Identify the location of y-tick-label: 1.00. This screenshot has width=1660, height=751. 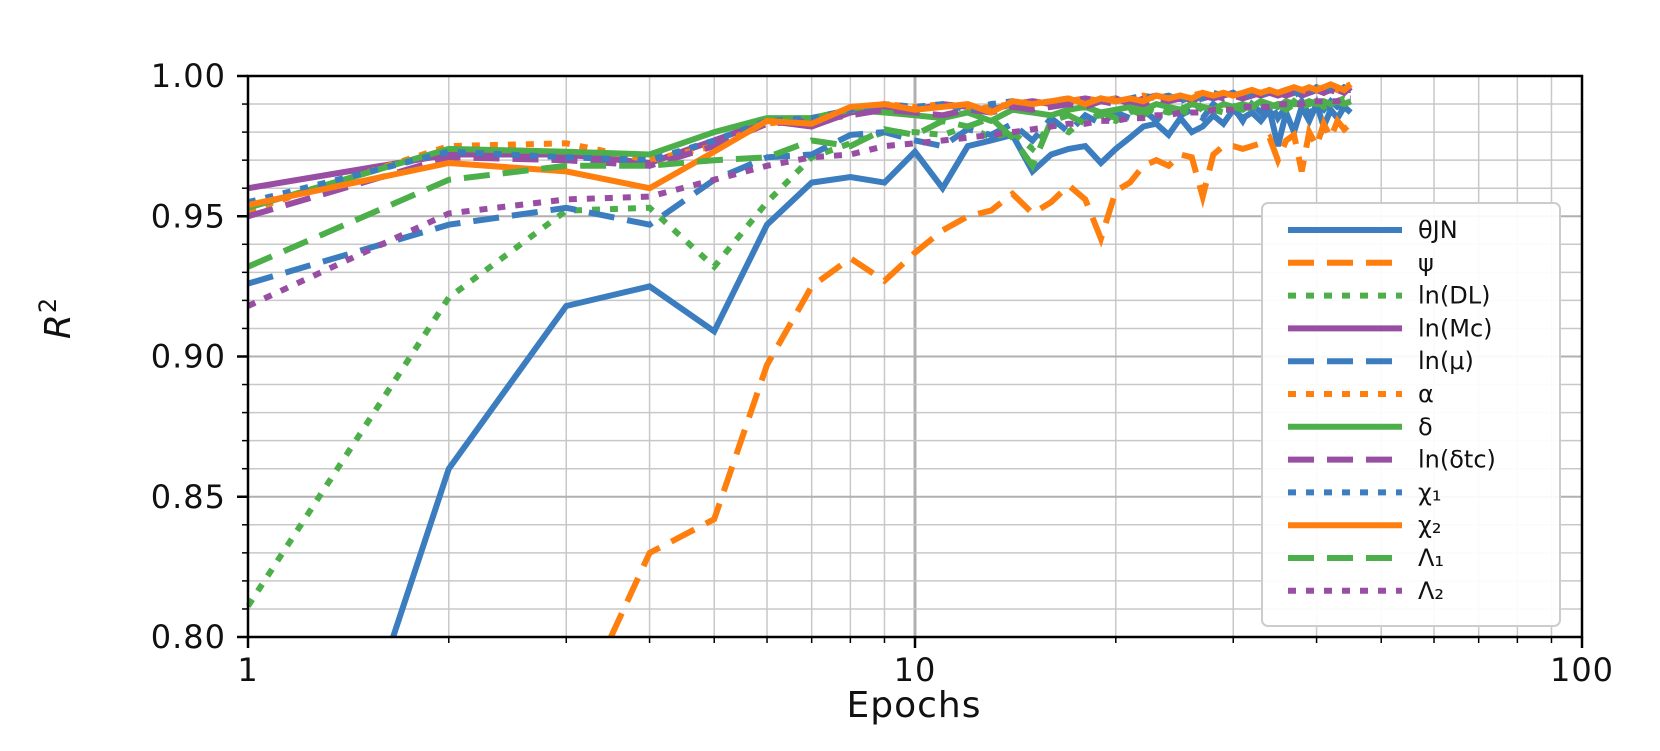
(188, 76).